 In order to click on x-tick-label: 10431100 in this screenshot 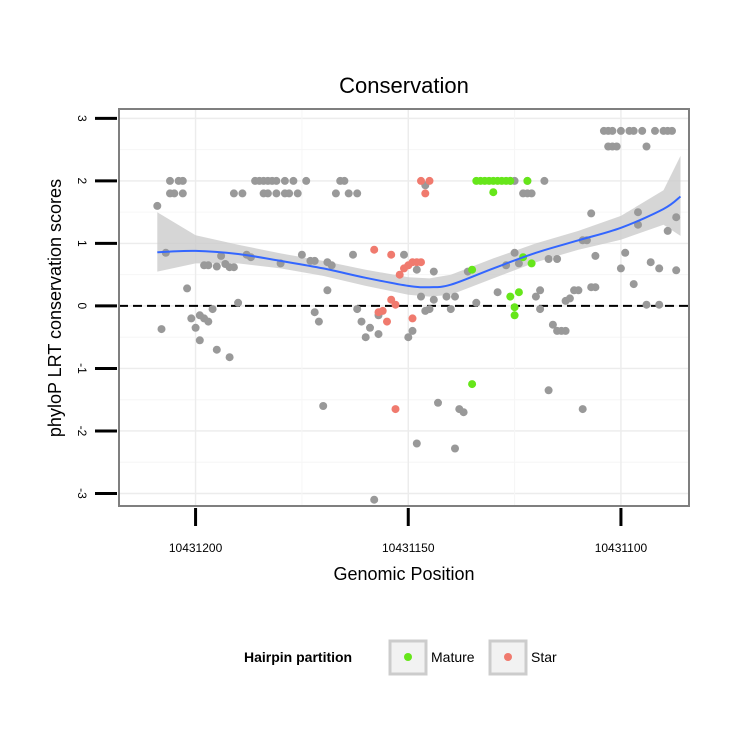, I will do `click(621, 548)`.